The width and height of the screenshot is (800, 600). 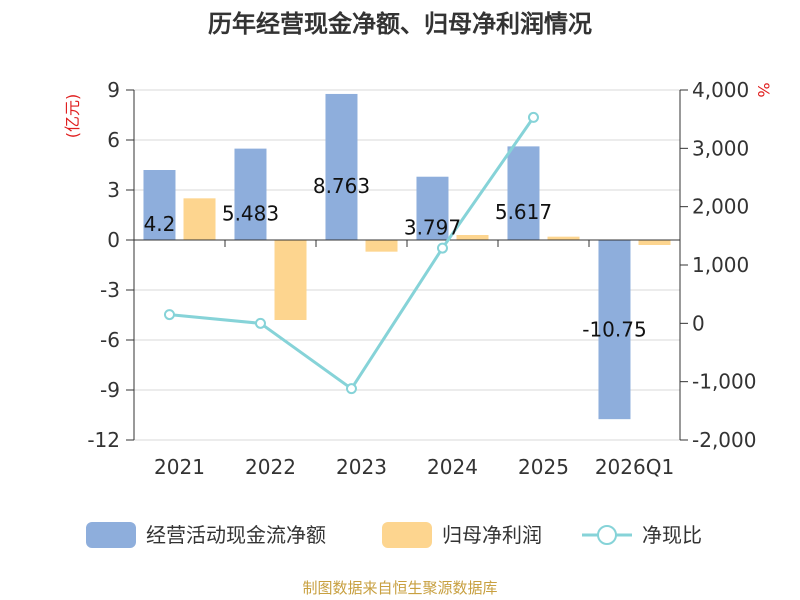 What do you see at coordinates (113, 90) in the screenshot?
I see `left-tick-label: 9` at bounding box center [113, 90].